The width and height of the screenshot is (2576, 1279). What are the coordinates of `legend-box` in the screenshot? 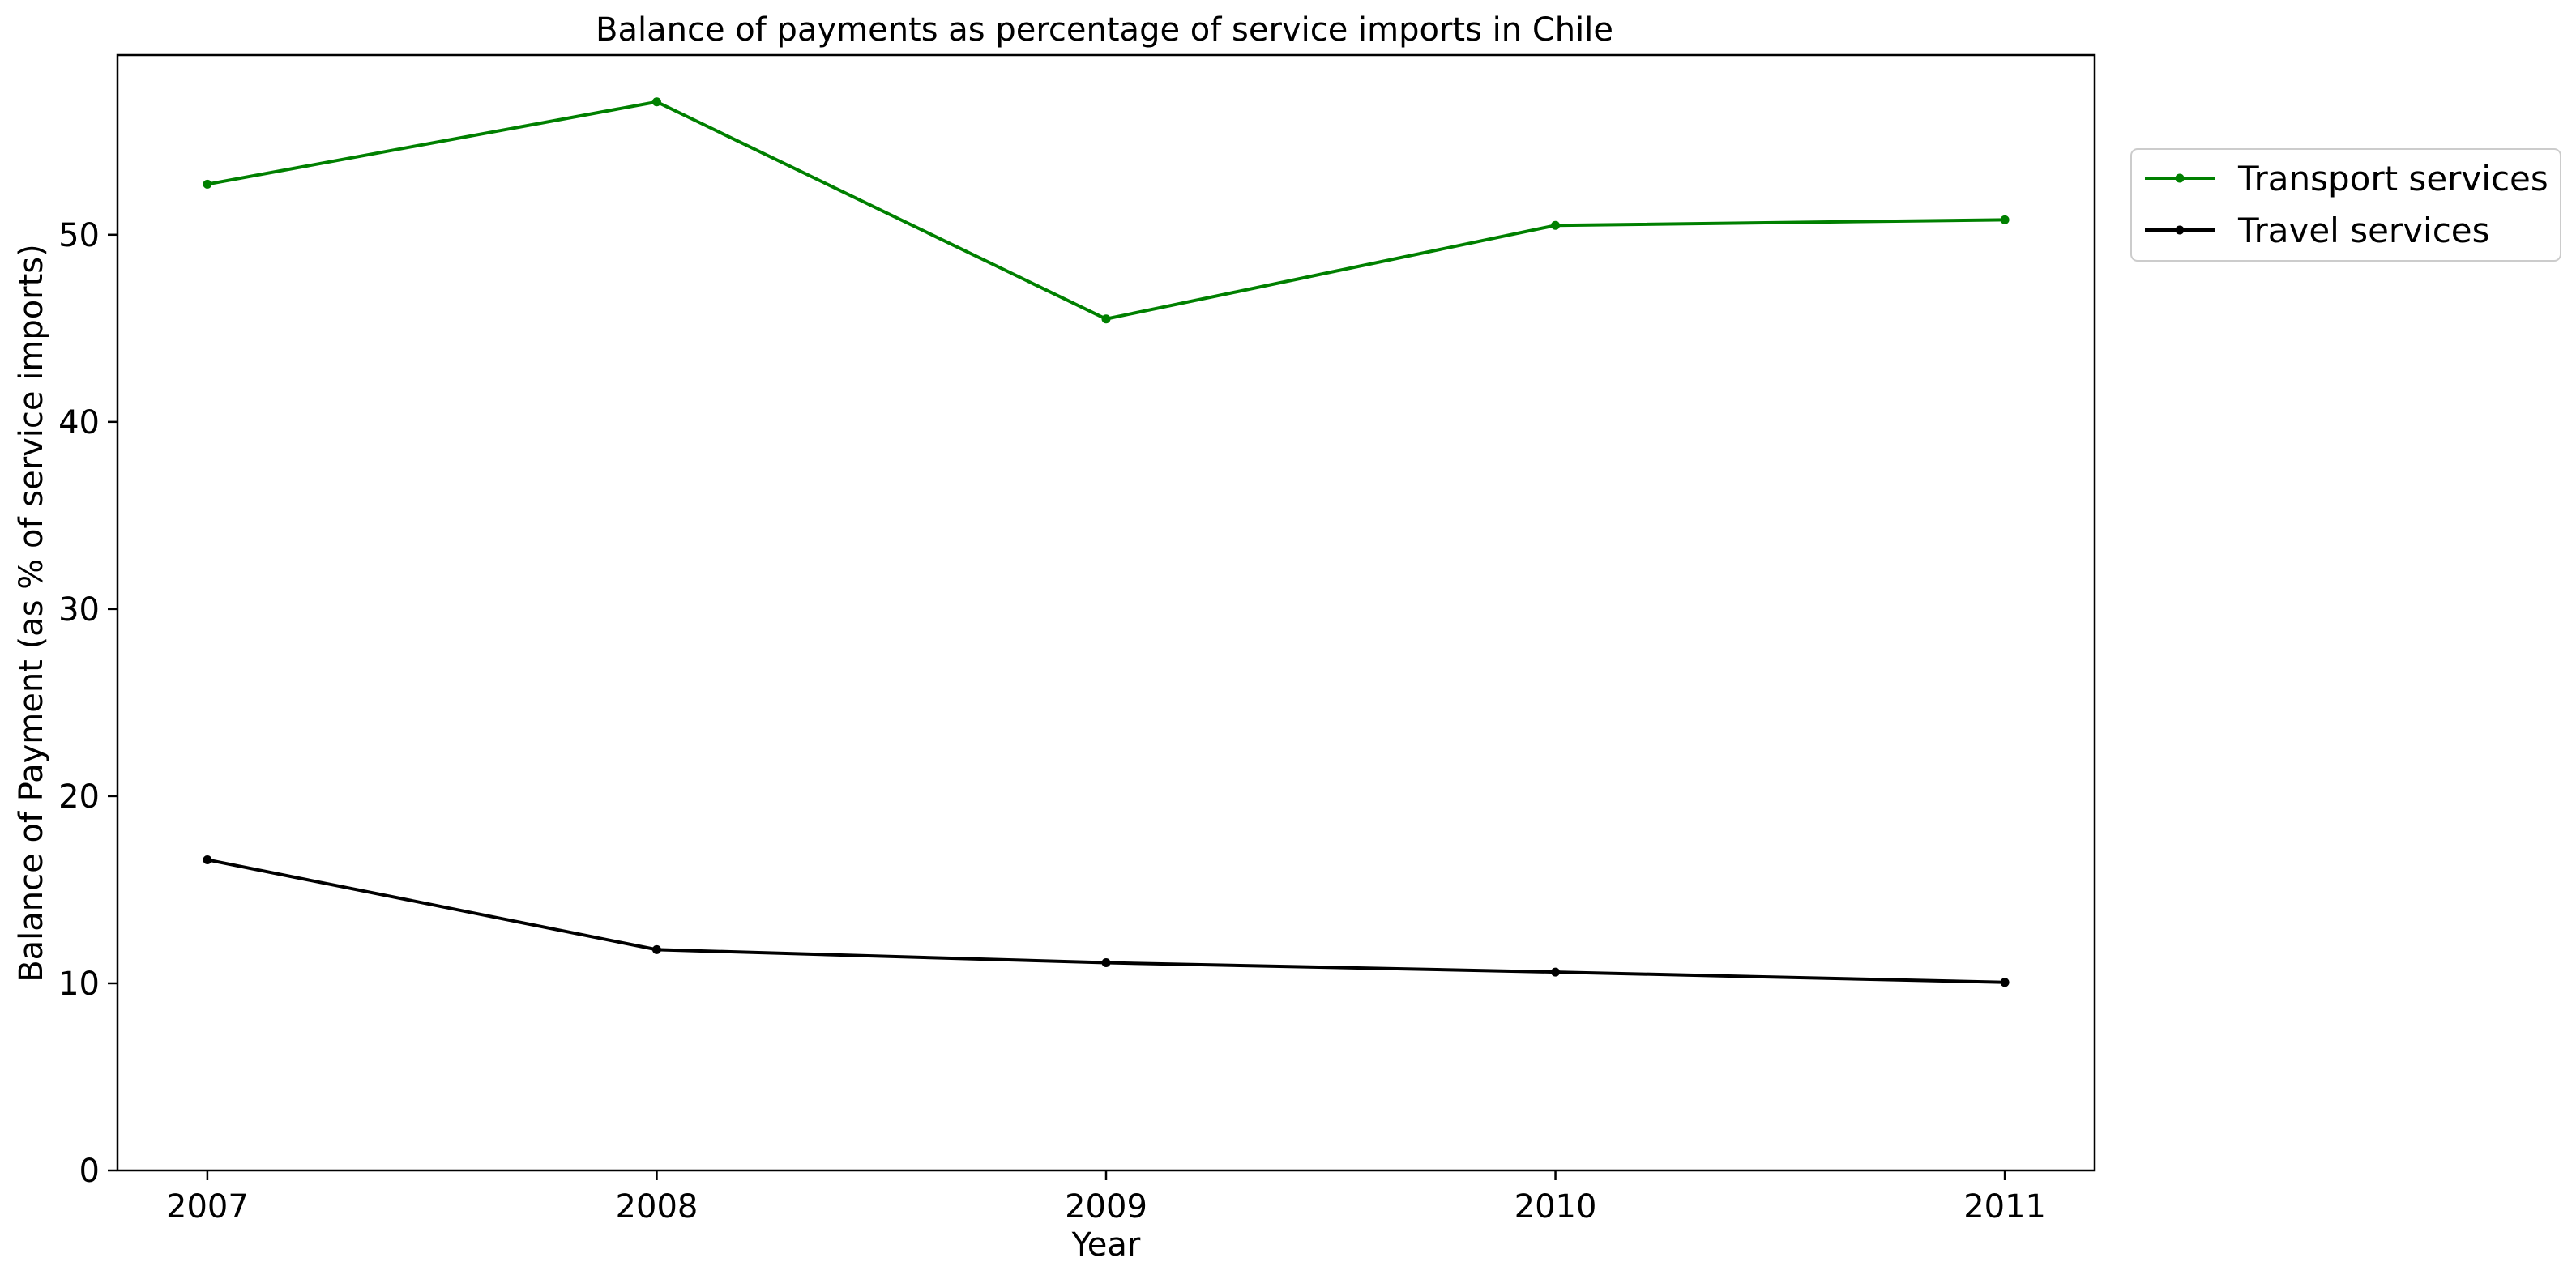 It's located at (2345, 205).